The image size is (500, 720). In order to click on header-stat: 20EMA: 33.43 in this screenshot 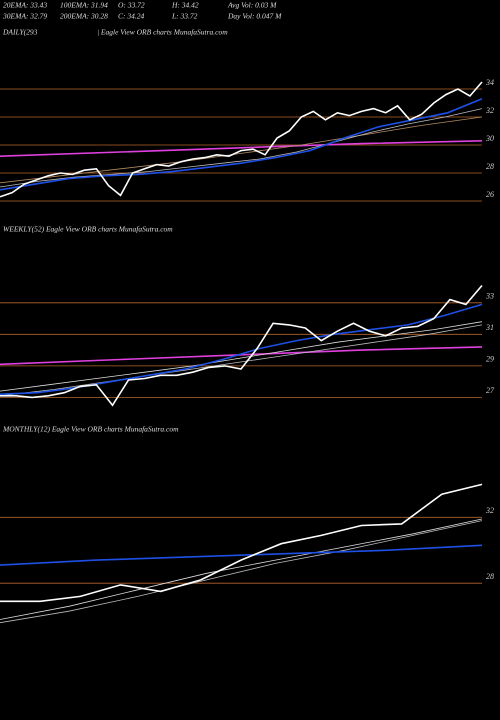, I will do `click(25, 5)`.